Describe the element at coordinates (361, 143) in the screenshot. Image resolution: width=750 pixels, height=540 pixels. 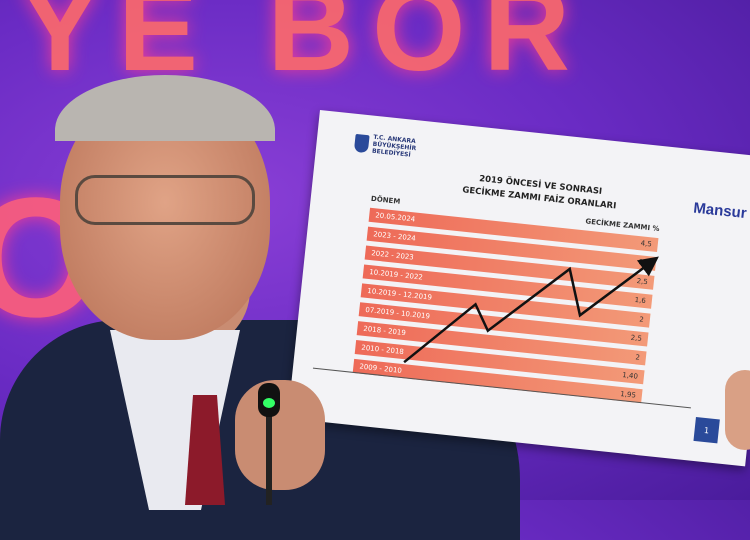
I see `shield-icon` at that location.